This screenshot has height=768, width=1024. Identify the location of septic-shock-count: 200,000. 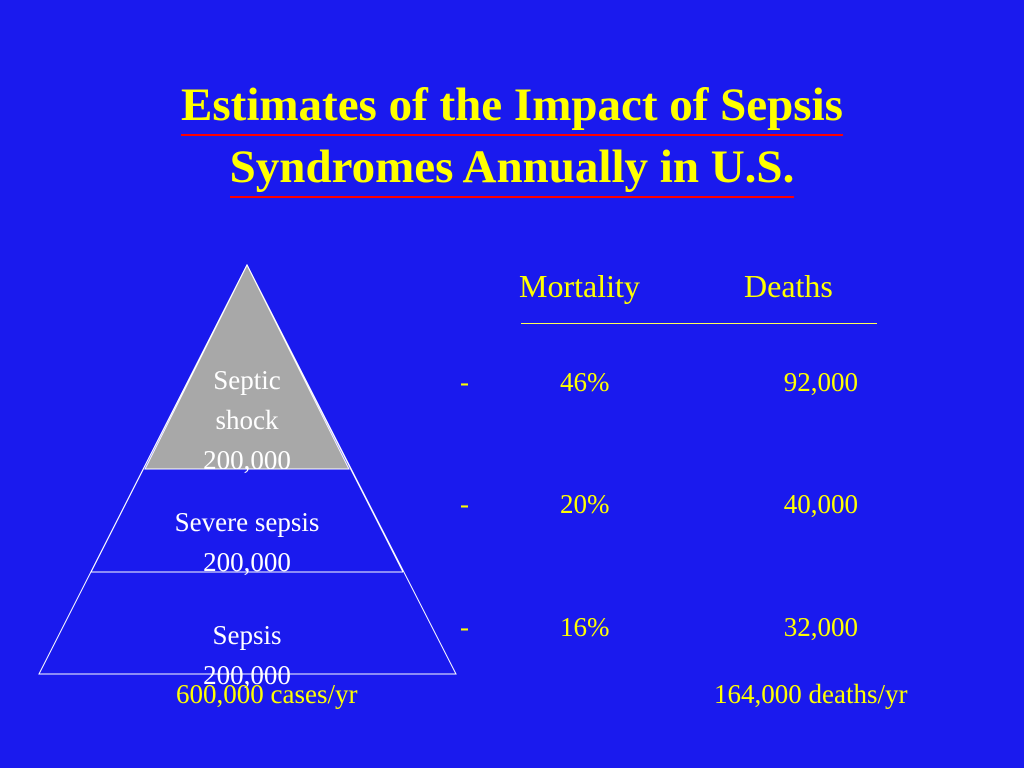
(247, 460).